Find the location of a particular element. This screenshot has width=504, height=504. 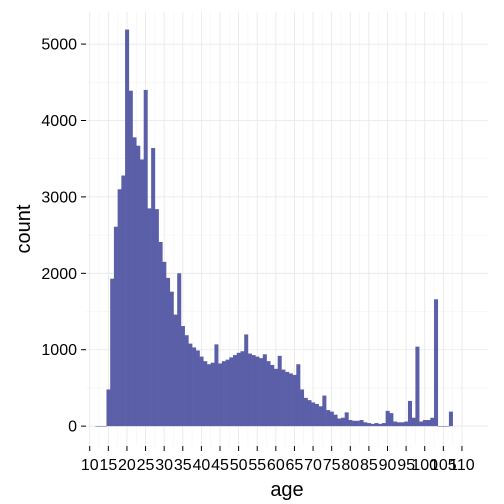

x-tick-label: 95 is located at coordinates (406, 465).